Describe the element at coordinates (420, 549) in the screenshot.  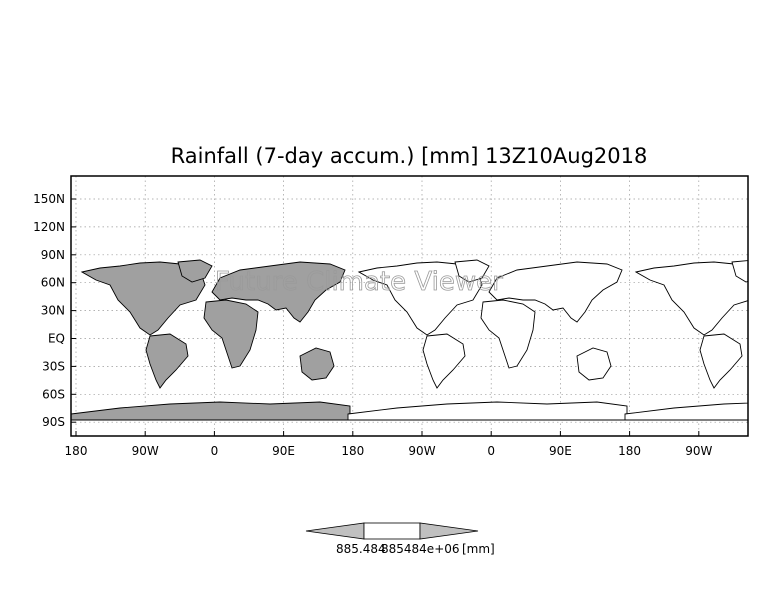
I see `colorbar-label-high: 885484e+06` at that location.